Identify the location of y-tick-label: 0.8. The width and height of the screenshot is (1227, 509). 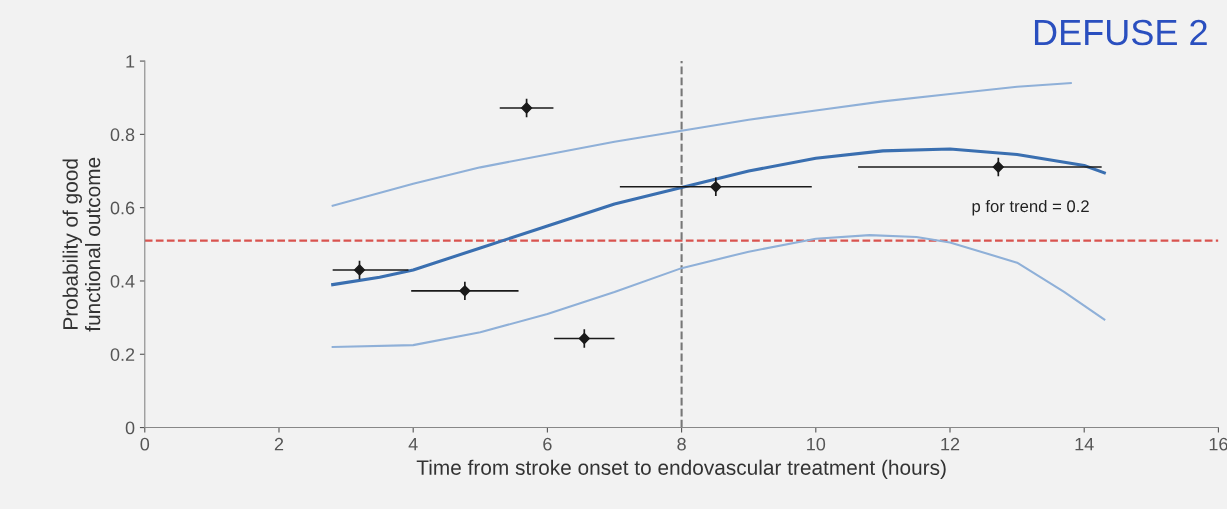
(122, 135).